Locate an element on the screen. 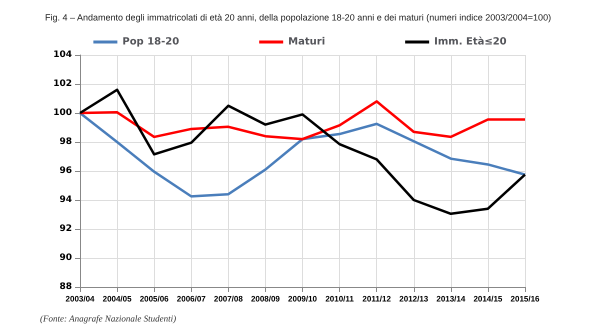 The image size is (600, 335). x-tick-label: 2014/15 is located at coordinates (488, 299).